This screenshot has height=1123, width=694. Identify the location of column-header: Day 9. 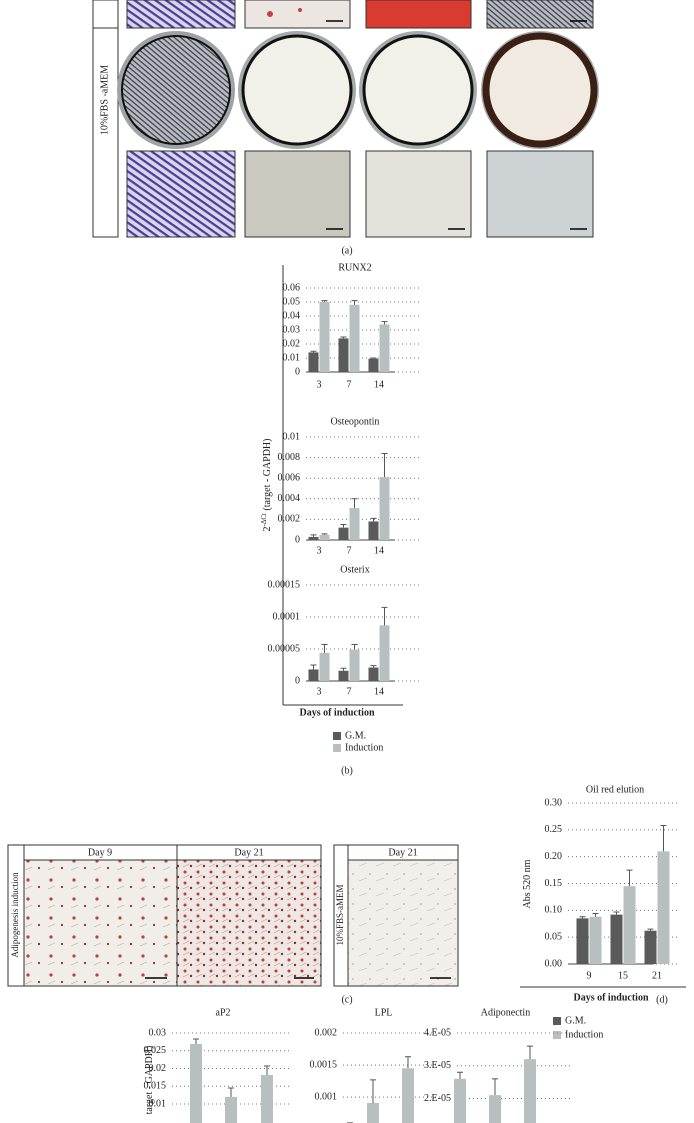
(100, 852).